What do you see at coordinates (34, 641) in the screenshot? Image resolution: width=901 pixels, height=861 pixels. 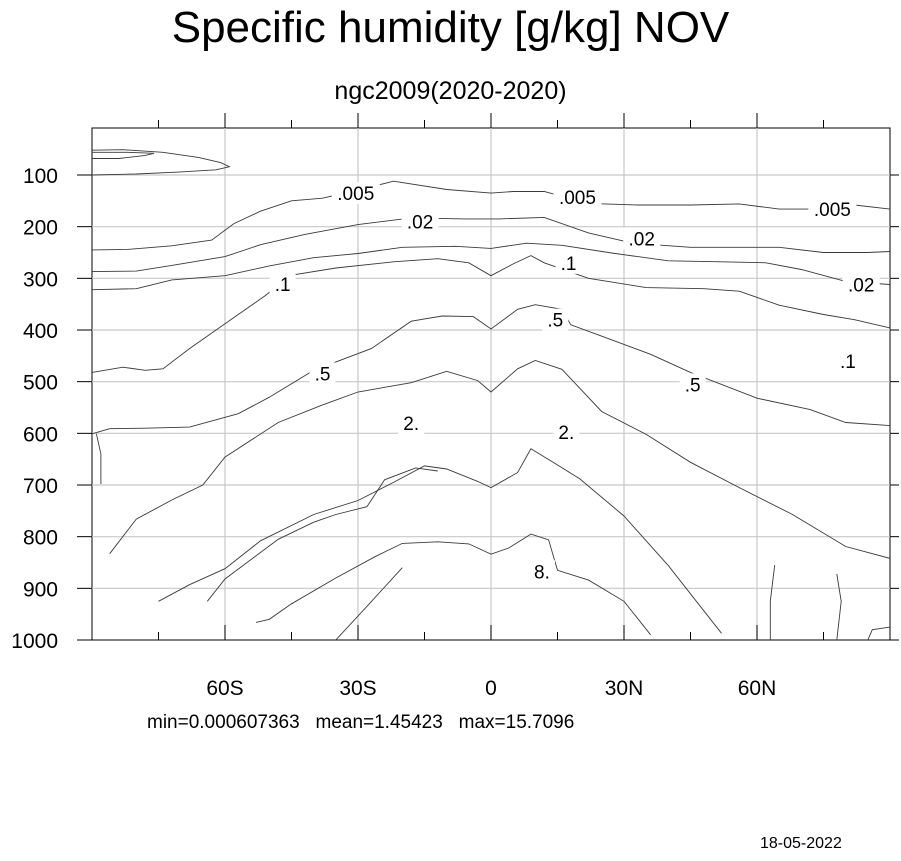 I see `y-tick-label: 1000` at bounding box center [34, 641].